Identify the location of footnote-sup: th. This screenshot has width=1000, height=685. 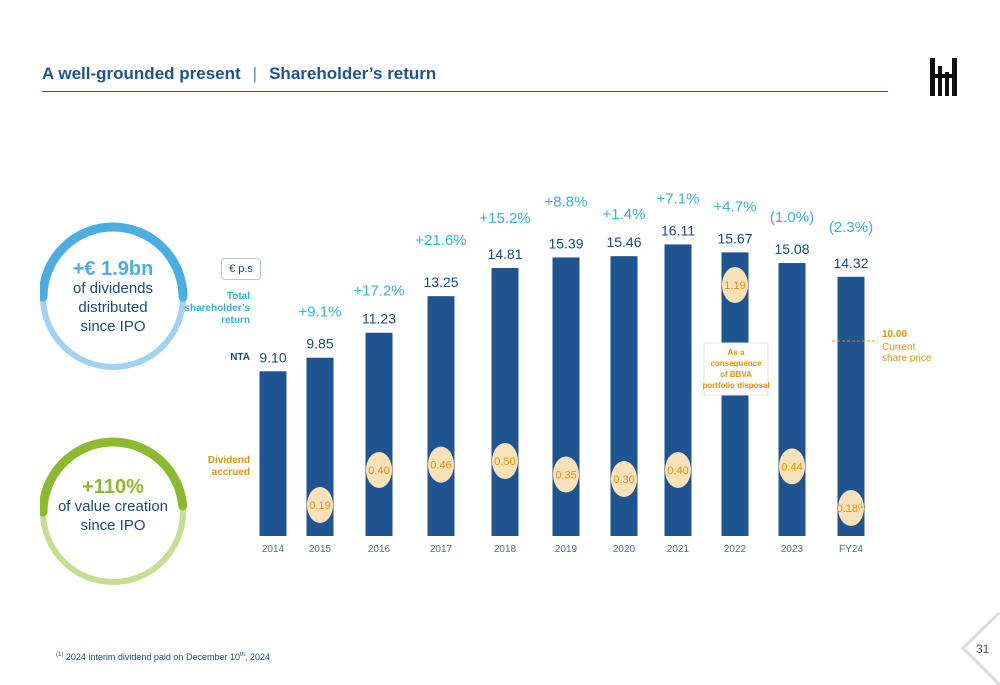
(242, 655).